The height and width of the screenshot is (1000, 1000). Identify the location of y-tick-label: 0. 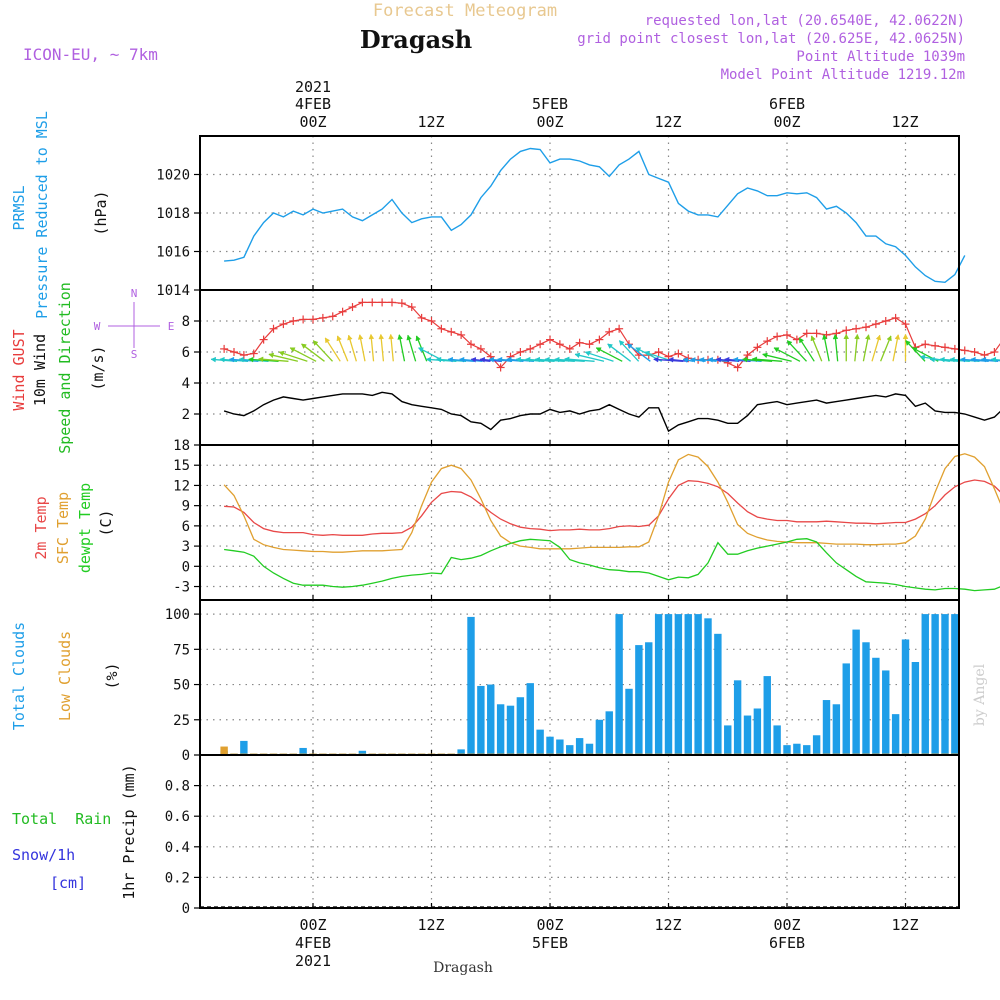
(186, 756).